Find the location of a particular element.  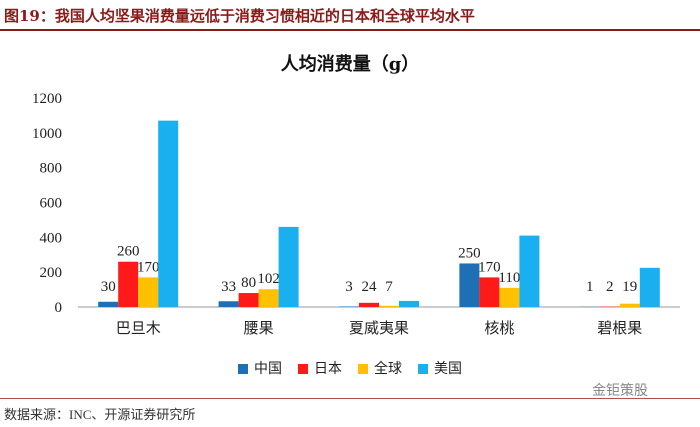

legend-item: 日本 is located at coordinates (320, 368).